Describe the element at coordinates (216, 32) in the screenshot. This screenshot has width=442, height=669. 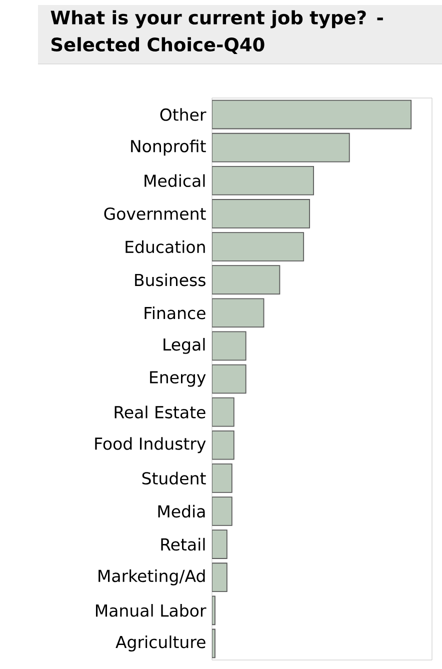
I see `chart-title: What is your current job type? - Selected Choice-Q40` at that location.